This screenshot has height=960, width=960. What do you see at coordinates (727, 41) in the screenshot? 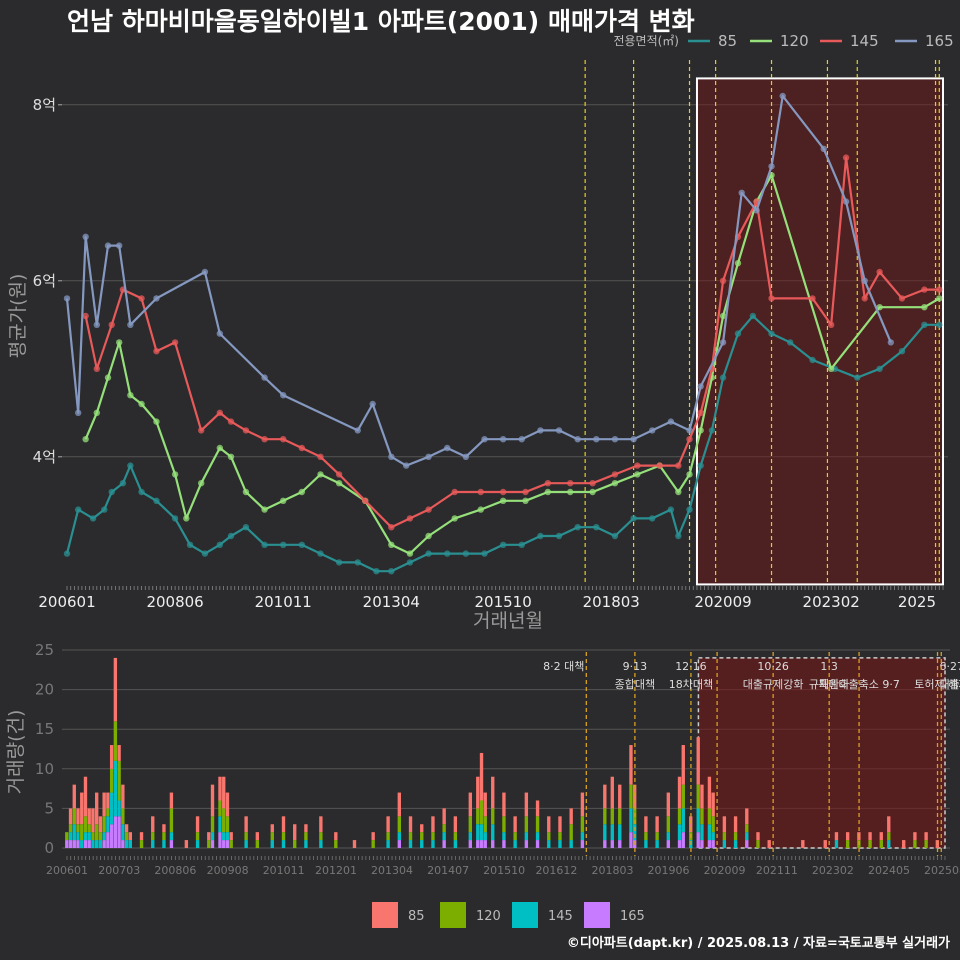
I see `legend-label-85: 85` at bounding box center [727, 41].